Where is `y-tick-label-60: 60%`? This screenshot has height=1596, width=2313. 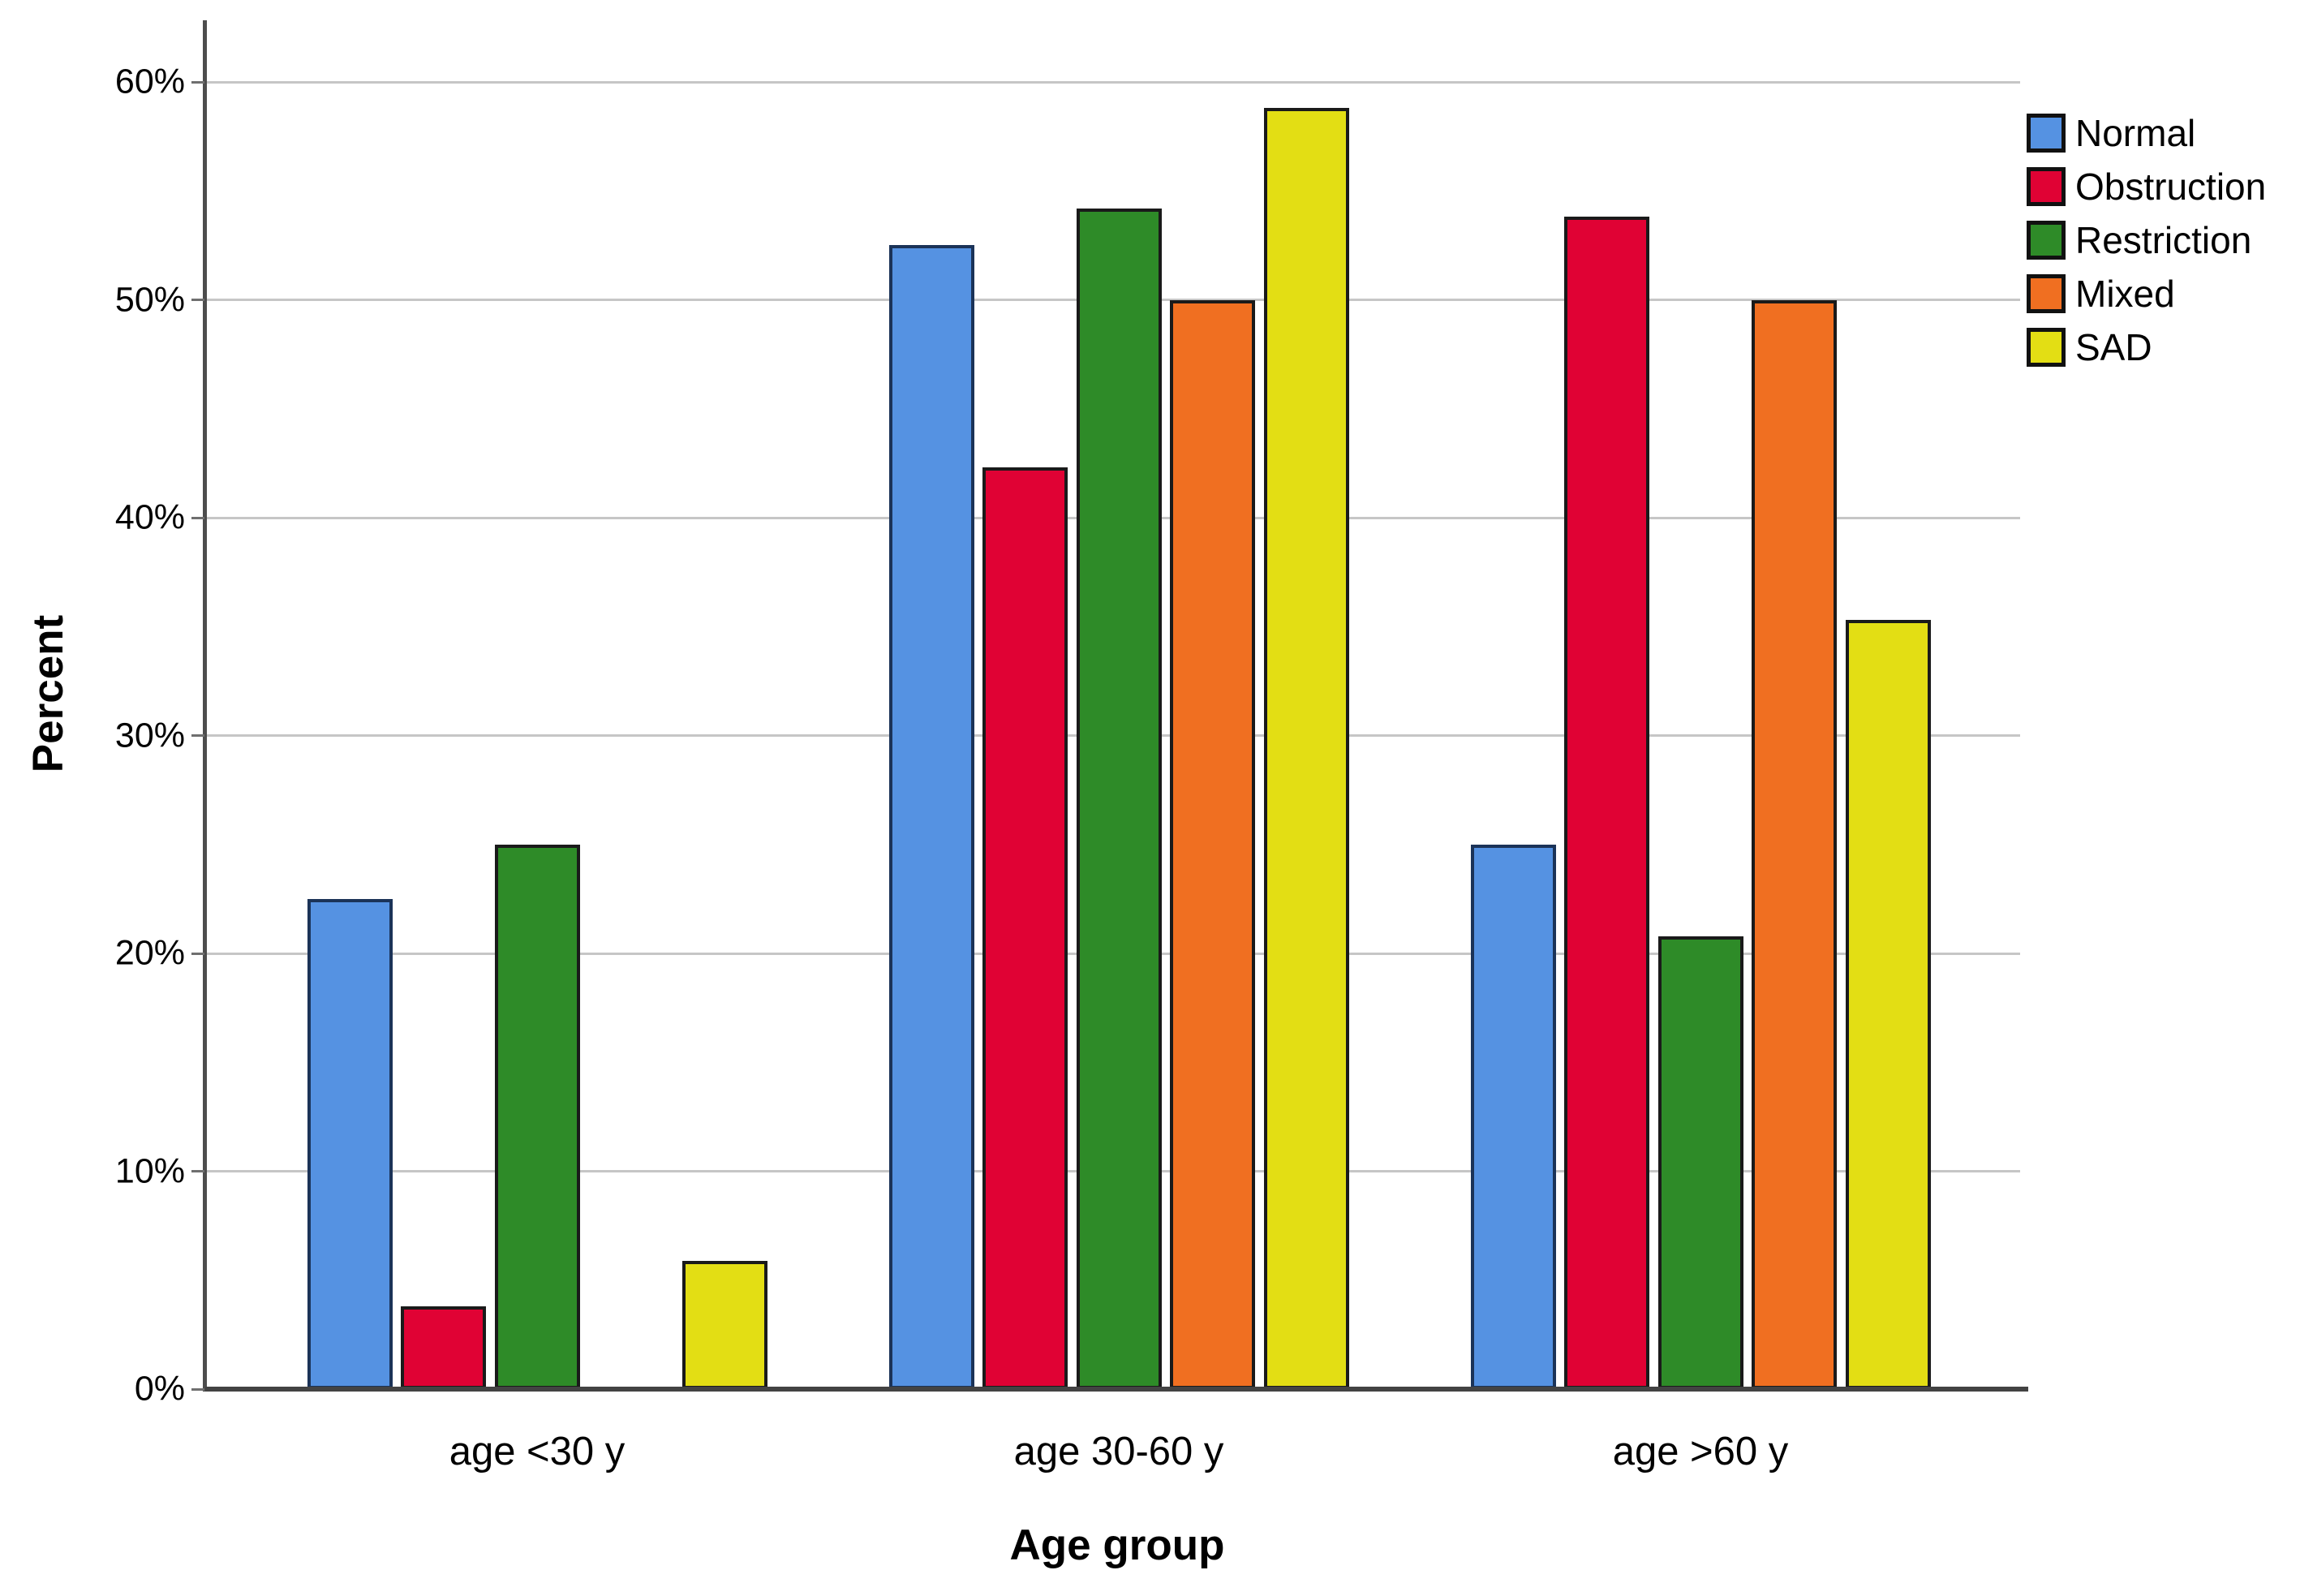
y-tick-label-60: 60% is located at coordinates (149, 81).